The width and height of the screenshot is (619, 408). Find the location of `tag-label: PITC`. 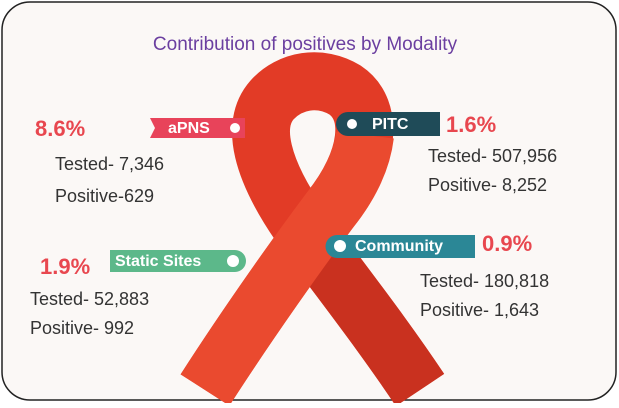

tag-label: PITC is located at coordinates (390, 124).